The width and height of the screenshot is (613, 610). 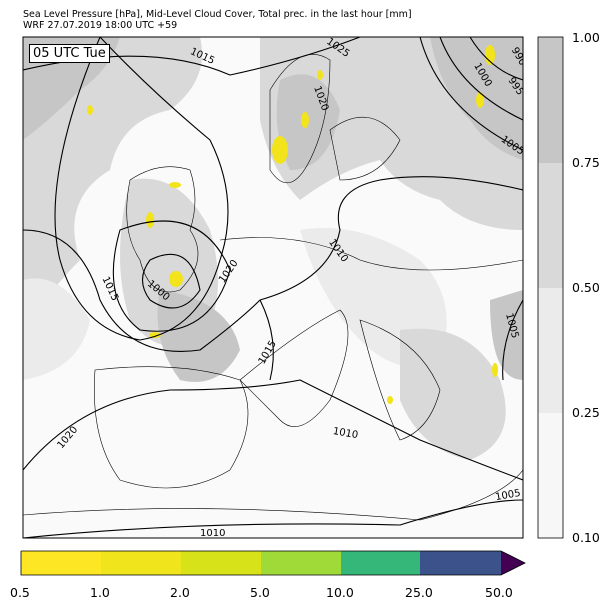 I want to click on precip-tick: 10.0, so click(x=340, y=592).